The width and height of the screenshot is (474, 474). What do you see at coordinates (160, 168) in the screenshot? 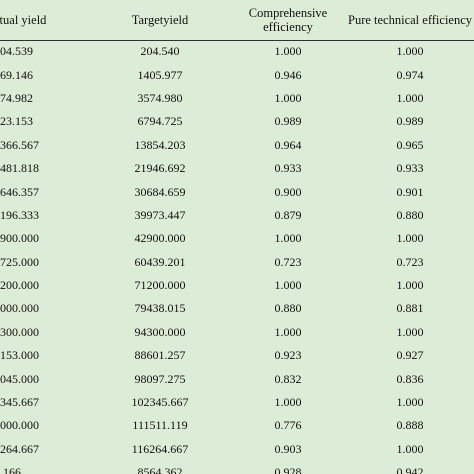
I see `cell-target-yield: 21946.692` at bounding box center [160, 168].